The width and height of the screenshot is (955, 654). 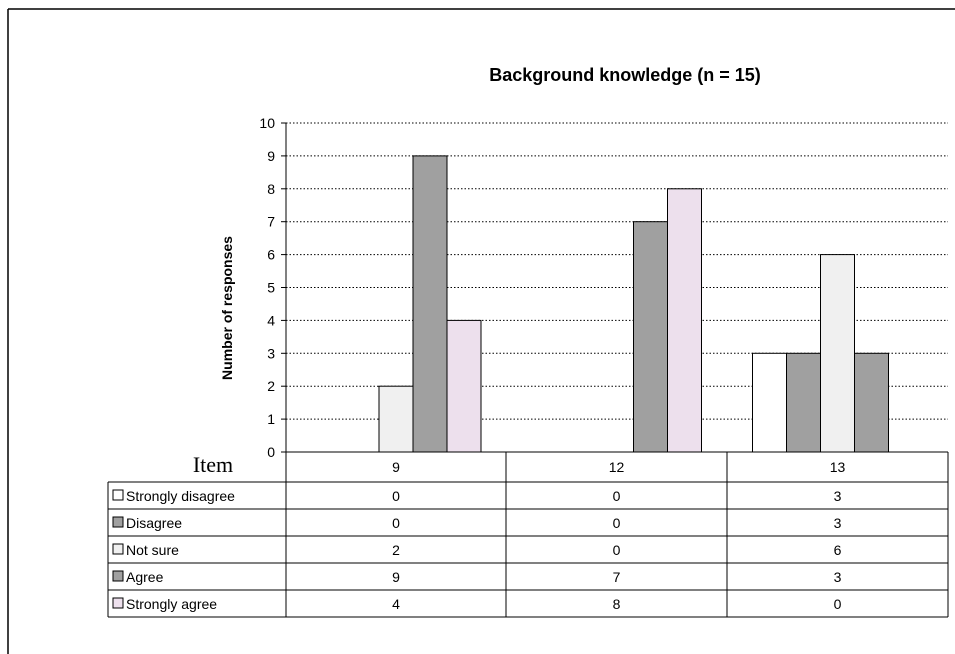 What do you see at coordinates (396, 467) in the screenshot?
I see `category-label: 9` at bounding box center [396, 467].